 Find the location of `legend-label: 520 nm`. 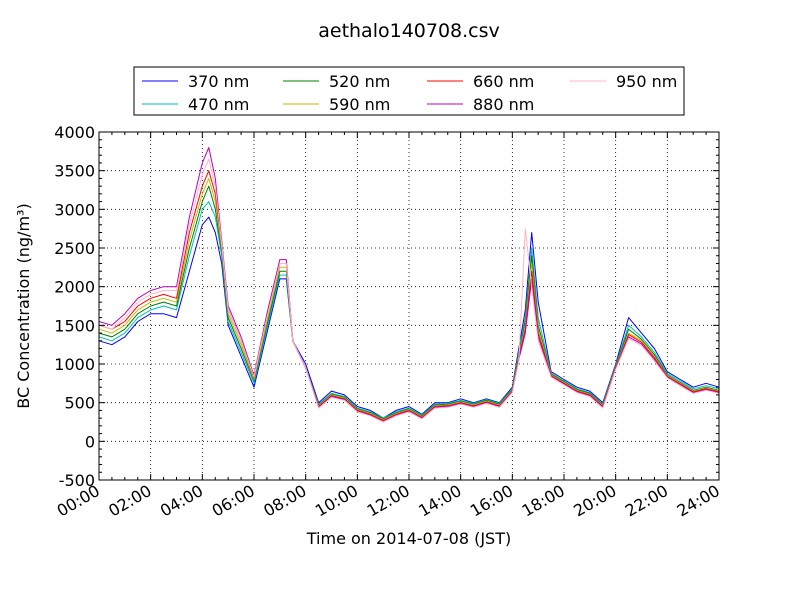

legend-label: 520 nm is located at coordinates (359, 81).